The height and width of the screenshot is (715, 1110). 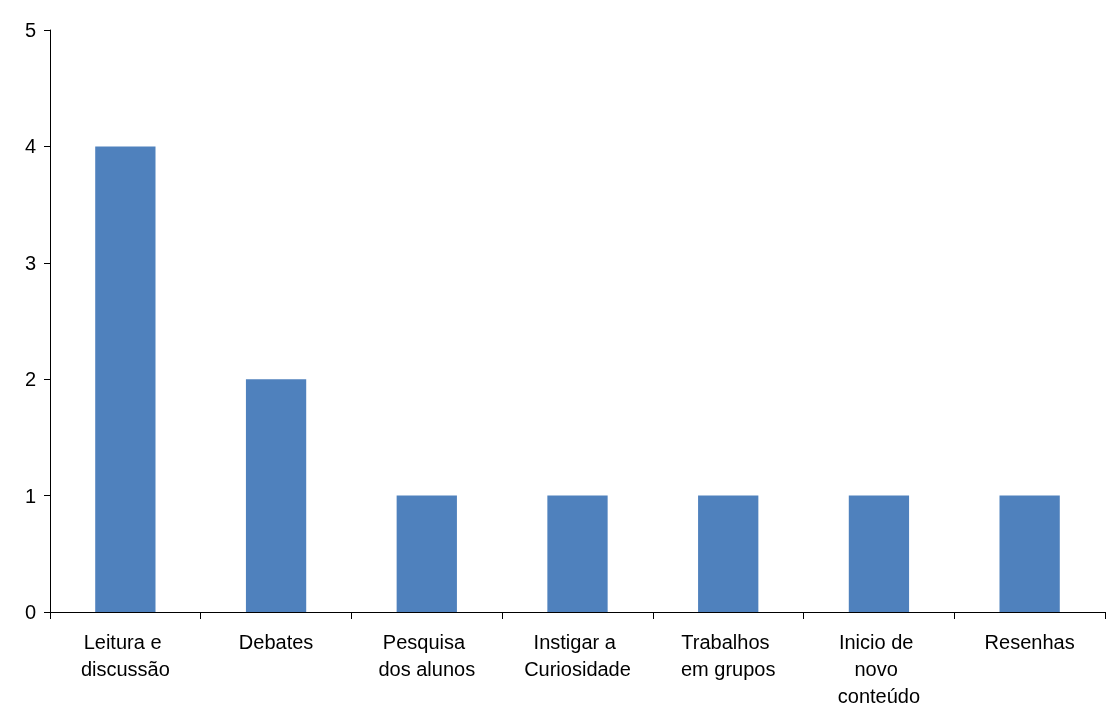 I want to click on x-tick-label: Resenhas, so click(x=1029, y=641).